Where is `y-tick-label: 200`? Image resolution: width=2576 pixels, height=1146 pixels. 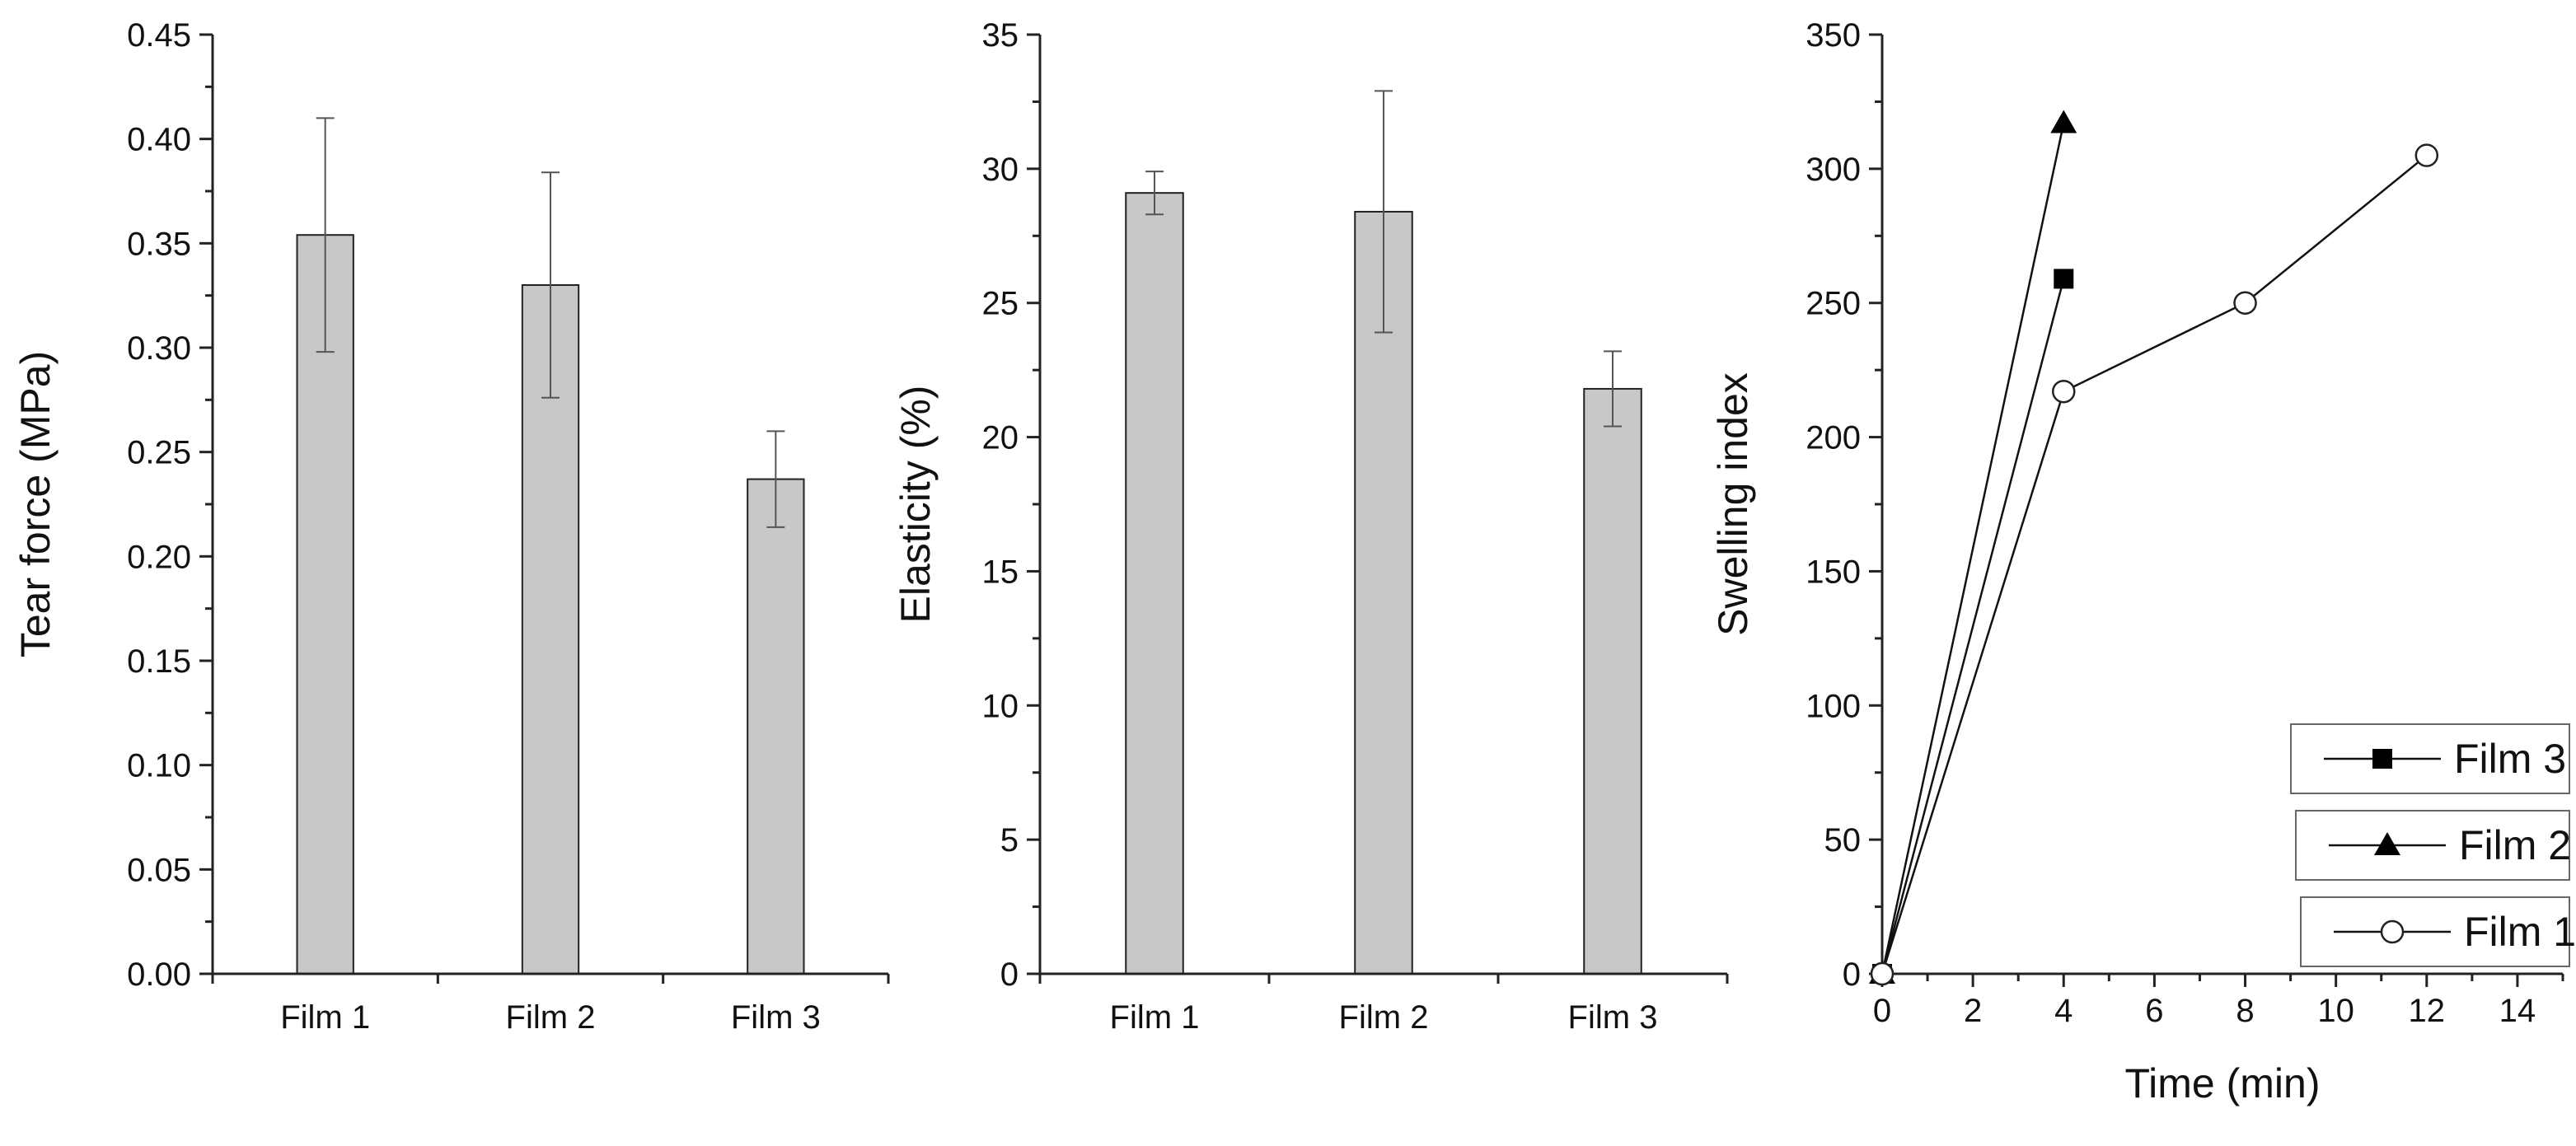
y-tick-label: 200 is located at coordinates (1833, 438).